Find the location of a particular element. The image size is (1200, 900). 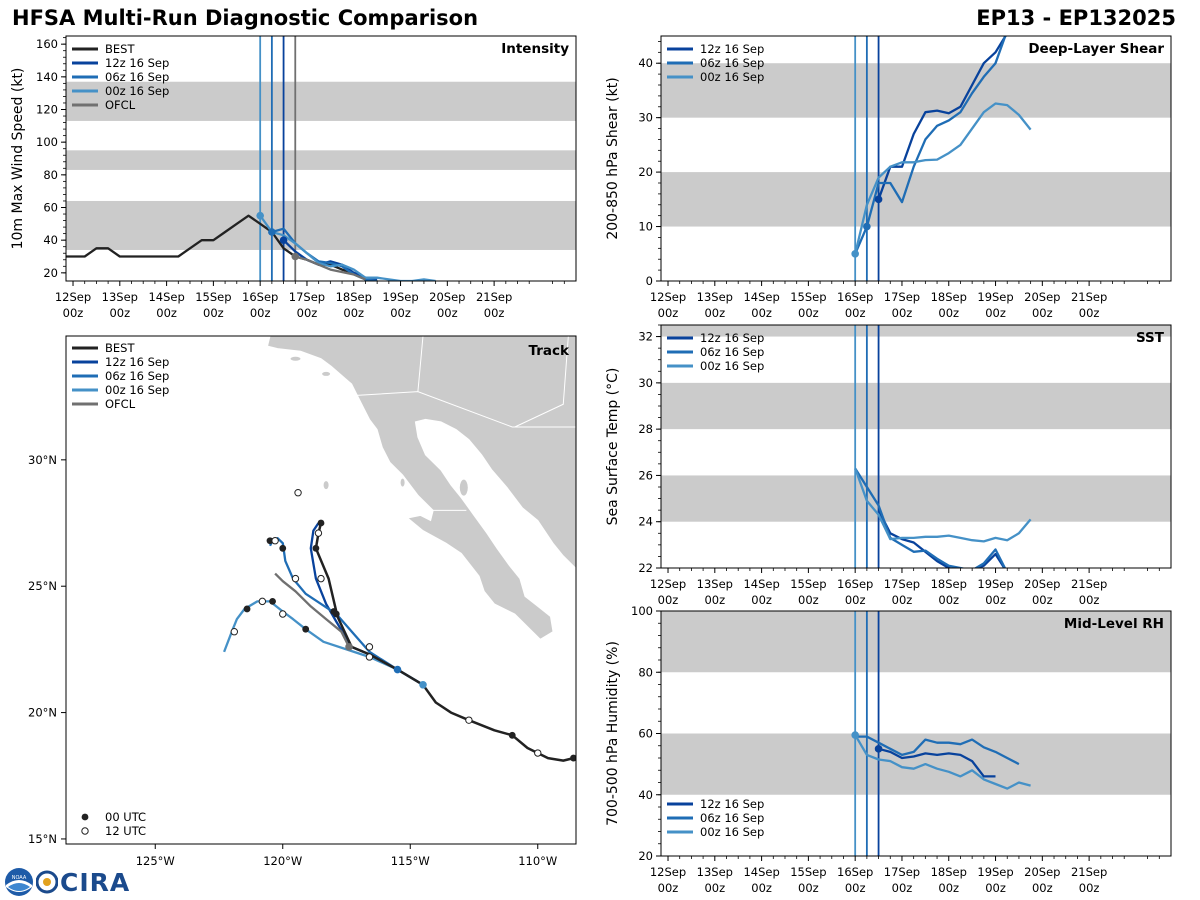

shear-legend-label: 06z 16 Sep is located at coordinates (732, 63).